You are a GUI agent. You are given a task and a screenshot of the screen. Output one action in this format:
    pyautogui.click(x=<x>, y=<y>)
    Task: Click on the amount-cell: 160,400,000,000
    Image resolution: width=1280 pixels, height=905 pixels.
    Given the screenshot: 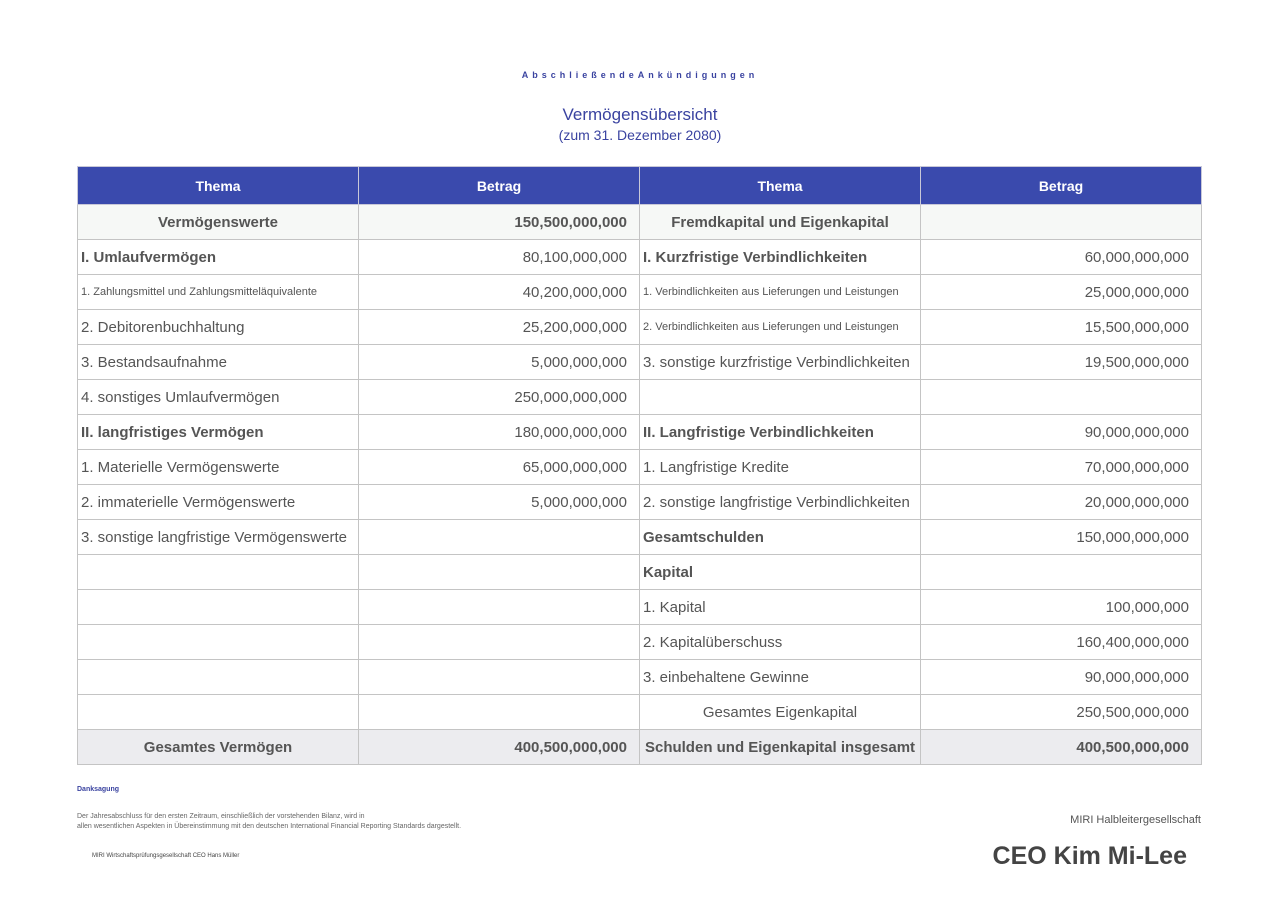 What is the action you would take?
    pyautogui.click(x=1061, y=642)
    